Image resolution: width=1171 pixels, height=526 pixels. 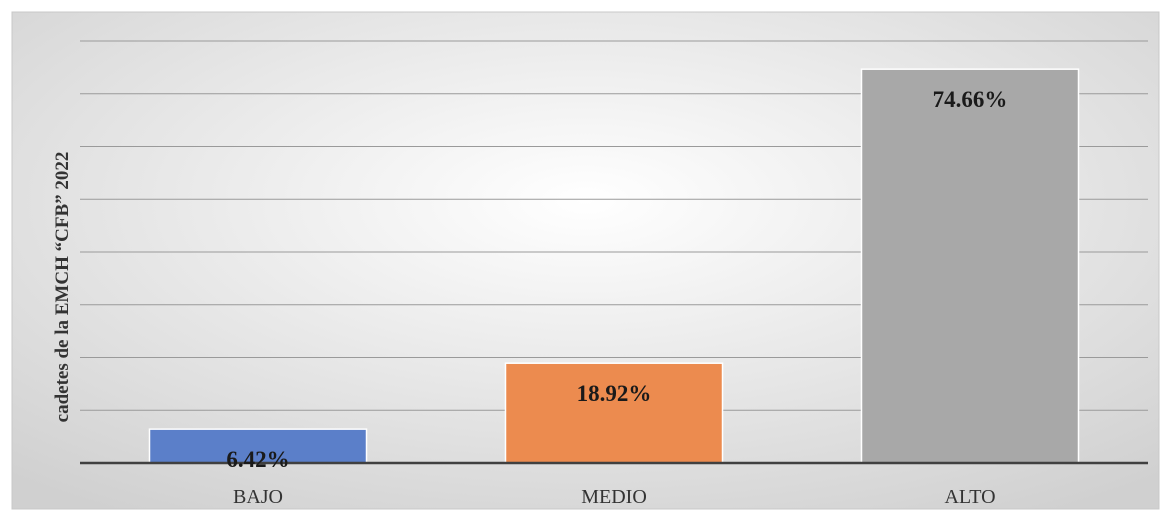 I want to click on x-axis-ticks: BAJO MEDIO ALTO, so click(x=614, y=497).